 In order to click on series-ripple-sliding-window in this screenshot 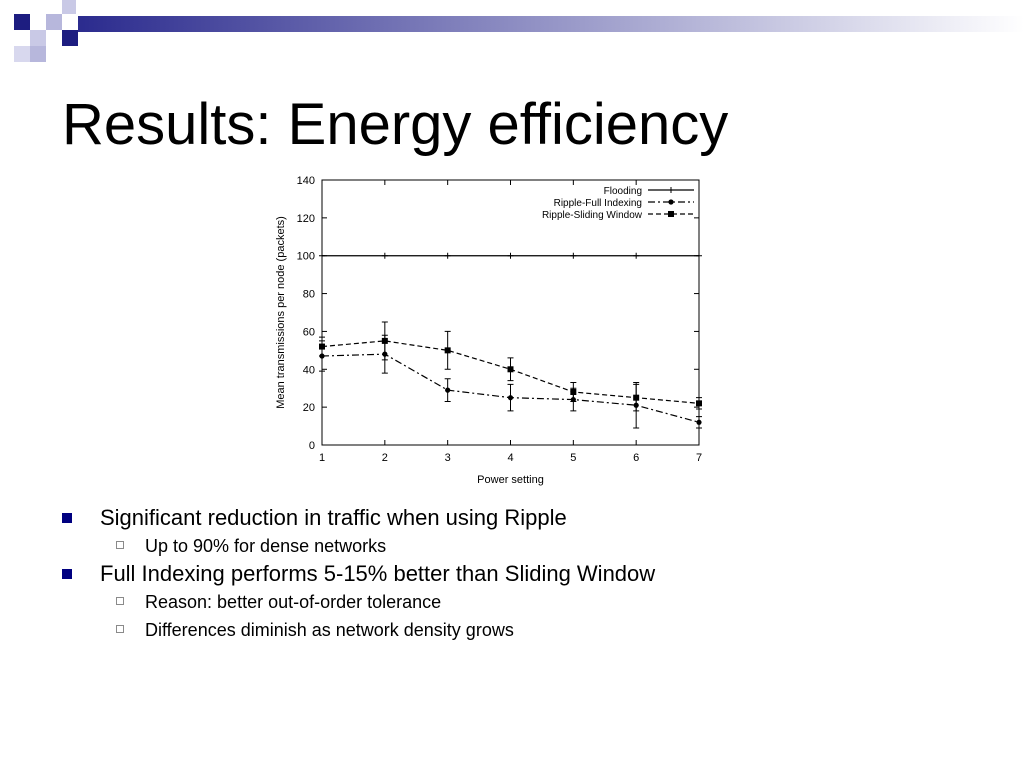, I will do `click(510, 366)`.